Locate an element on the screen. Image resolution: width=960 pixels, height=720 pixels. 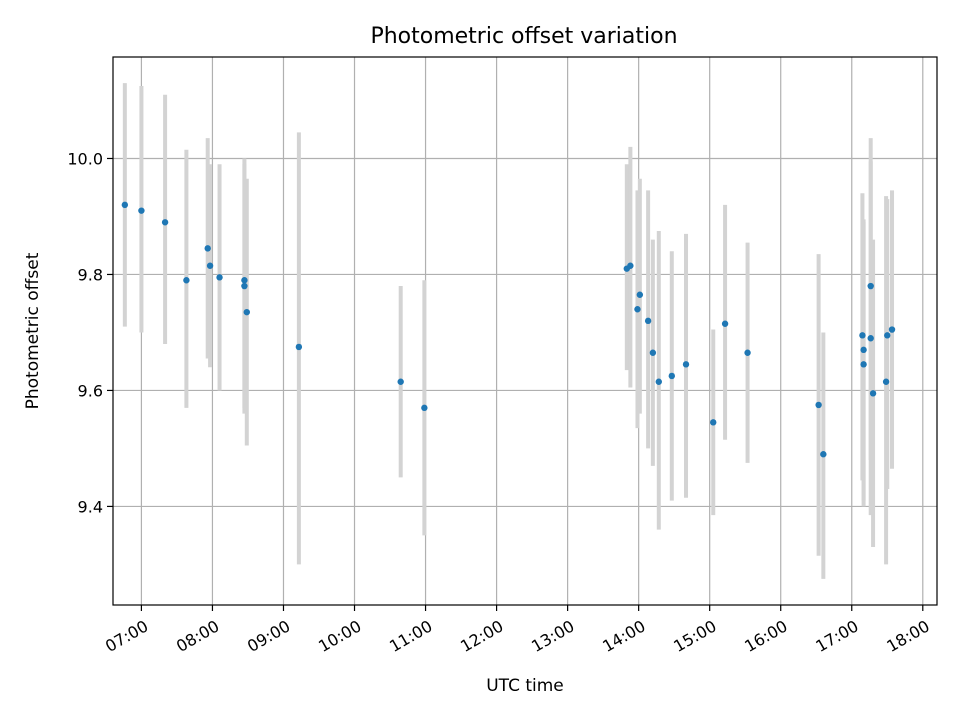
y-axis-label: Photometric offset is located at coordinates (33, 330).